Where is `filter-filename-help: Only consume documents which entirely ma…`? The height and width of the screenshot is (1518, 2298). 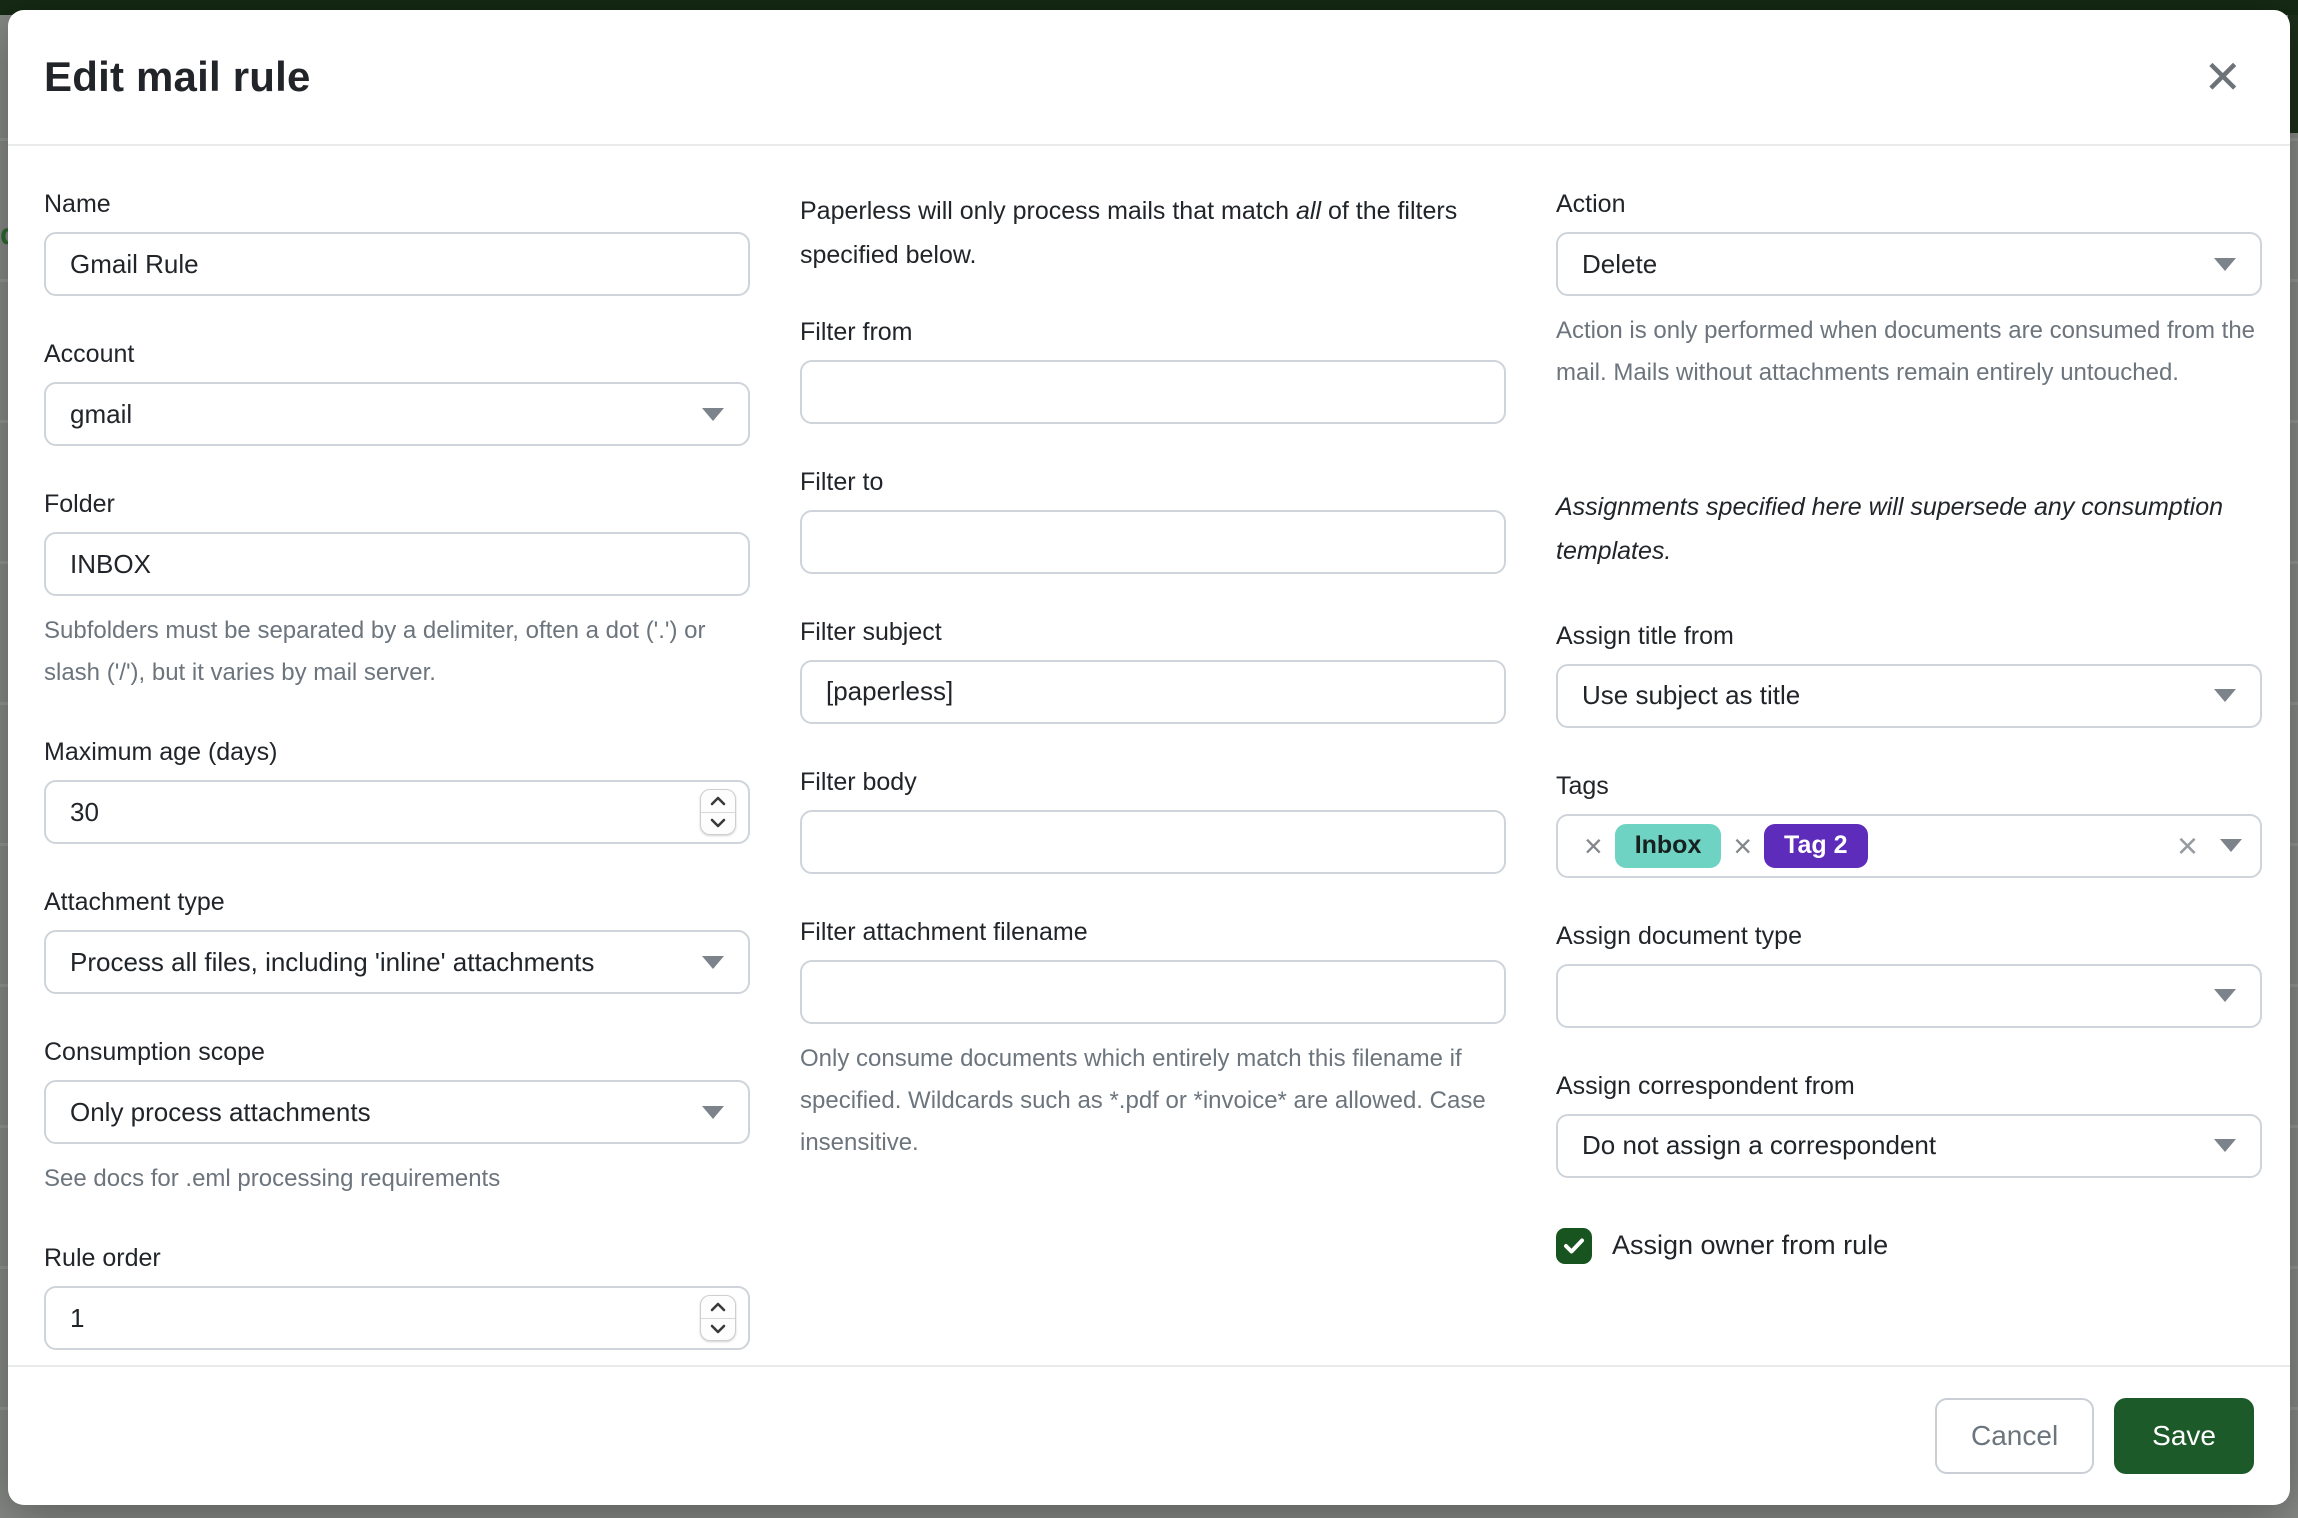 filter-filename-help: Only consume documents which entirely ma… is located at coordinates (1143, 1100).